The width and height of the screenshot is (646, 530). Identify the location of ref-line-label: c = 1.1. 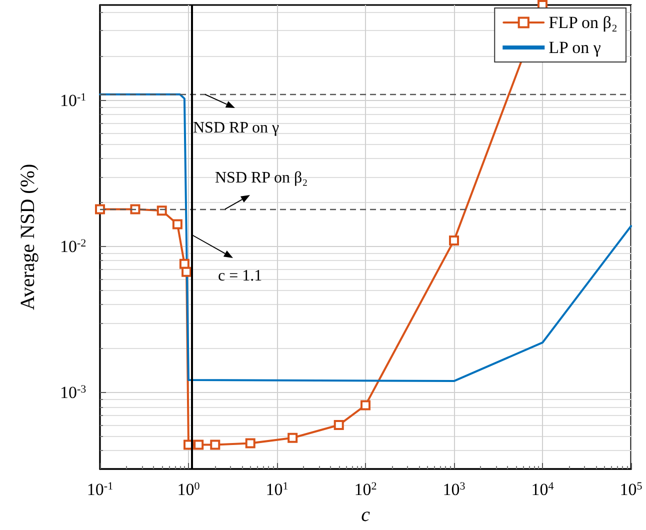
(240, 276).